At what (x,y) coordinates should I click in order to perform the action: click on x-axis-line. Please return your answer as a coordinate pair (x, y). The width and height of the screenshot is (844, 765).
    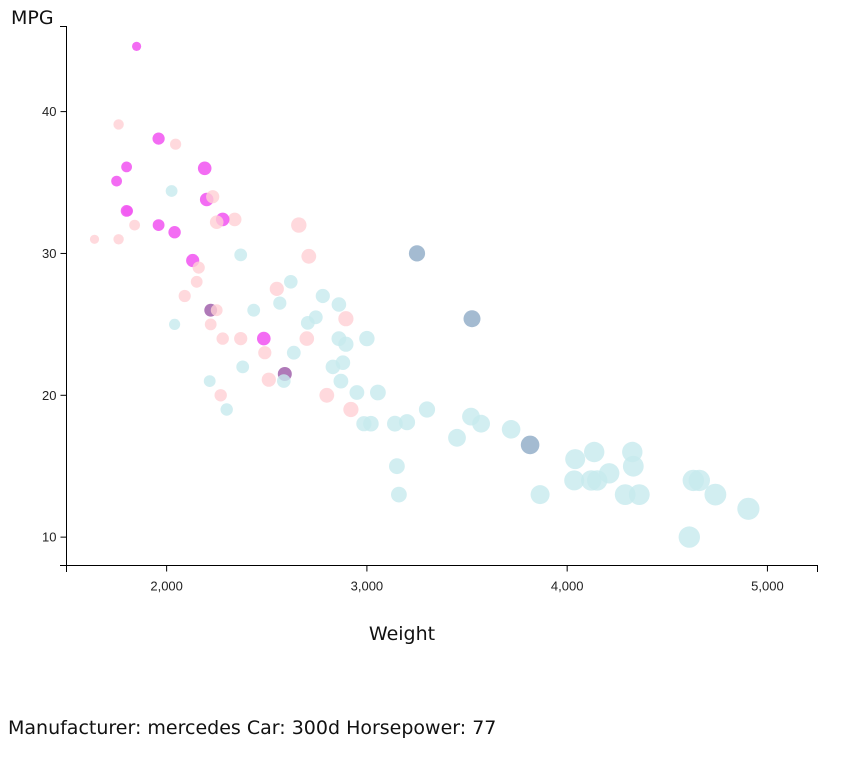
    Looking at the image, I should click on (442, 568).